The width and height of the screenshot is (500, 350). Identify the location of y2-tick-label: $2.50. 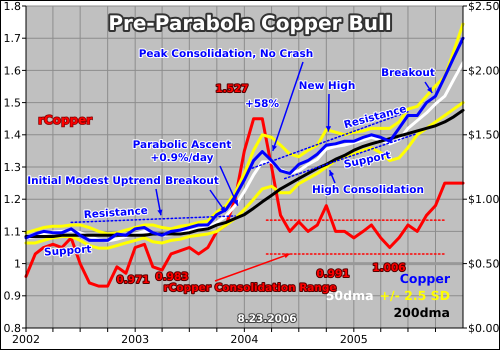
(484, 6).